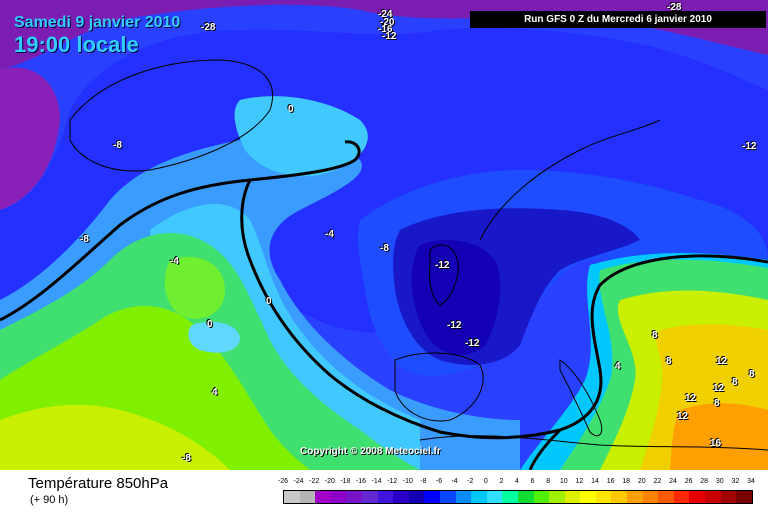  What do you see at coordinates (49, 500) in the screenshot?
I see `forecast-lead-time: (+ 90 h)` at bounding box center [49, 500].